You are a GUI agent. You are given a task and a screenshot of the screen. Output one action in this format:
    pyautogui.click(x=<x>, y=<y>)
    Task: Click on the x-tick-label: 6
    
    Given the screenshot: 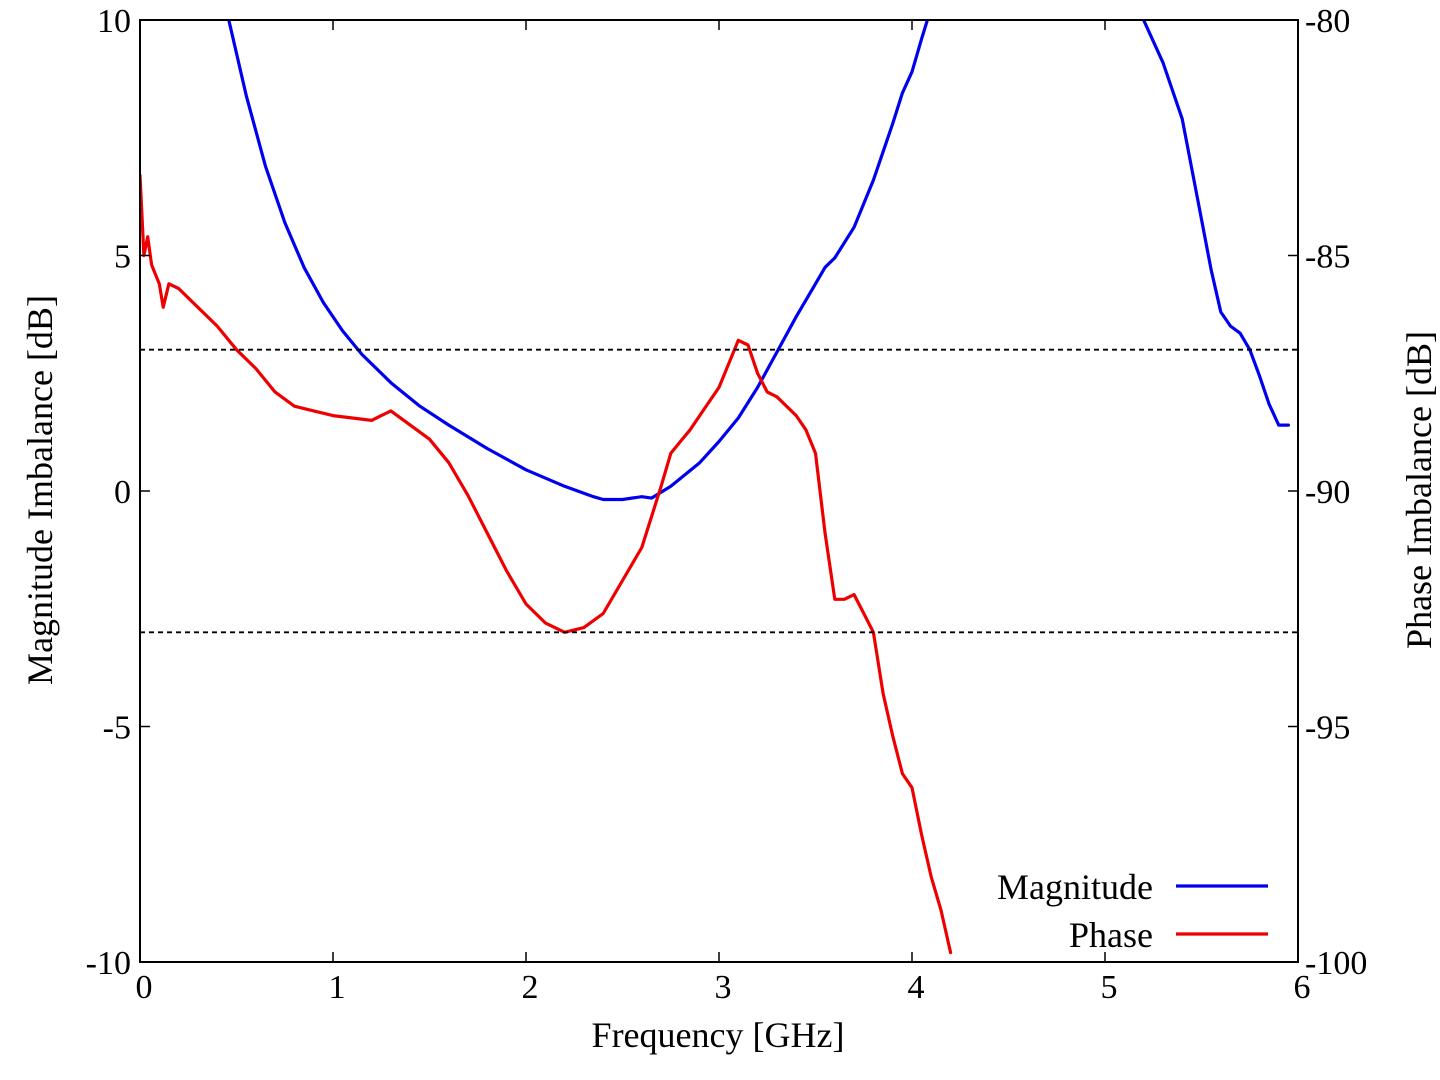 What is the action you would take?
    pyautogui.click(x=1302, y=987)
    